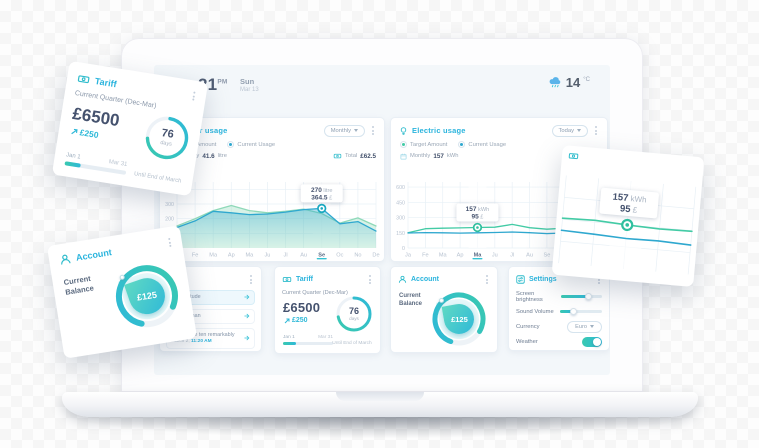 The height and width of the screenshot is (448, 759). What do you see at coordinates (380, 396) in the screenshot?
I see `laptop-base-notch` at bounding box center [380, 396].